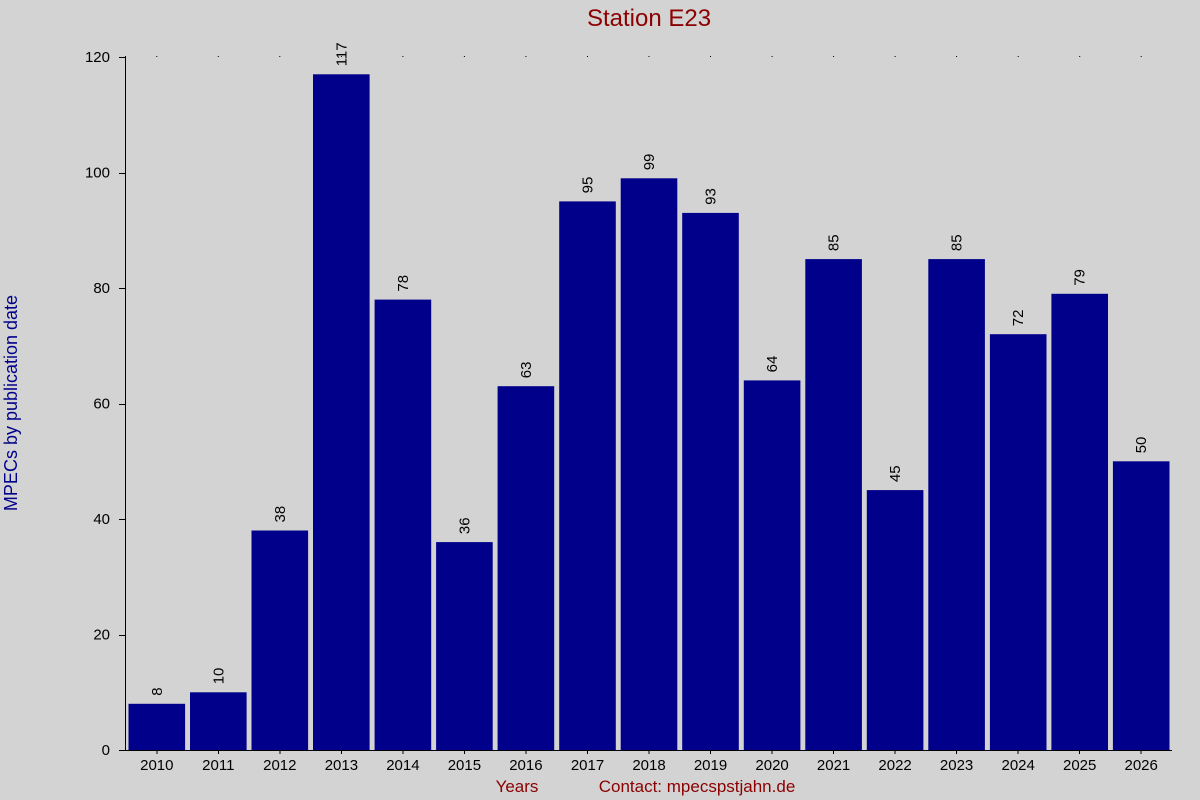 This screenshot has height=800, width=1200. I want to click on value-label-2016: 63, so click(526, 370).